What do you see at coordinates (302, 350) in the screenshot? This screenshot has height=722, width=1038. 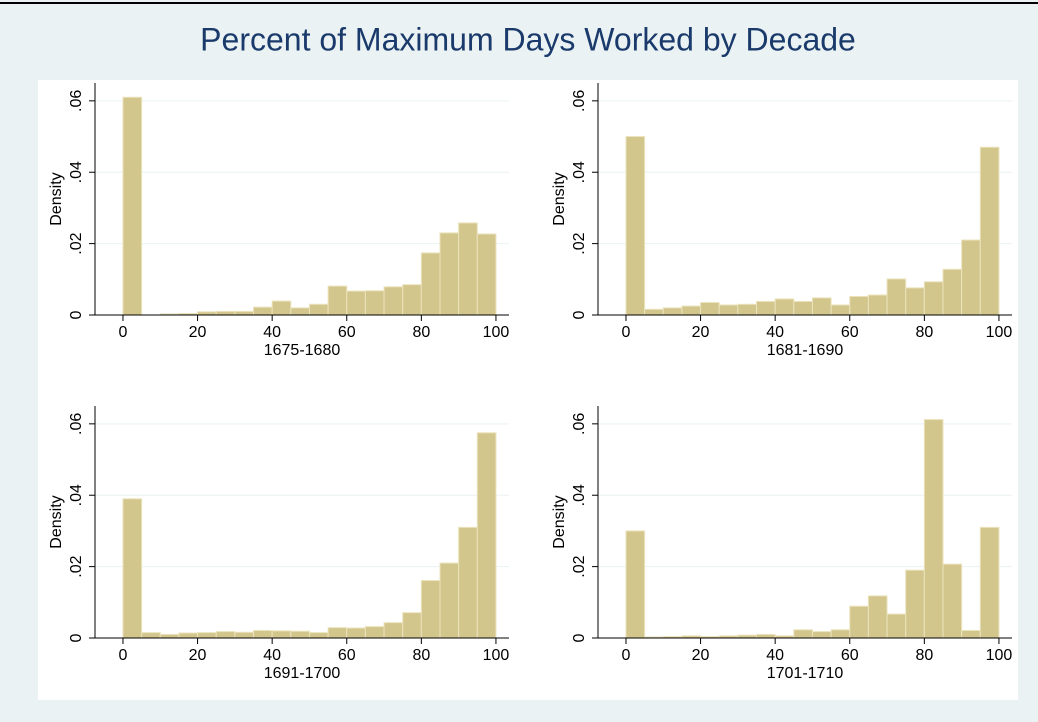 I see `x-axis-title: 1675-1680` at bounding box center [302, 350].